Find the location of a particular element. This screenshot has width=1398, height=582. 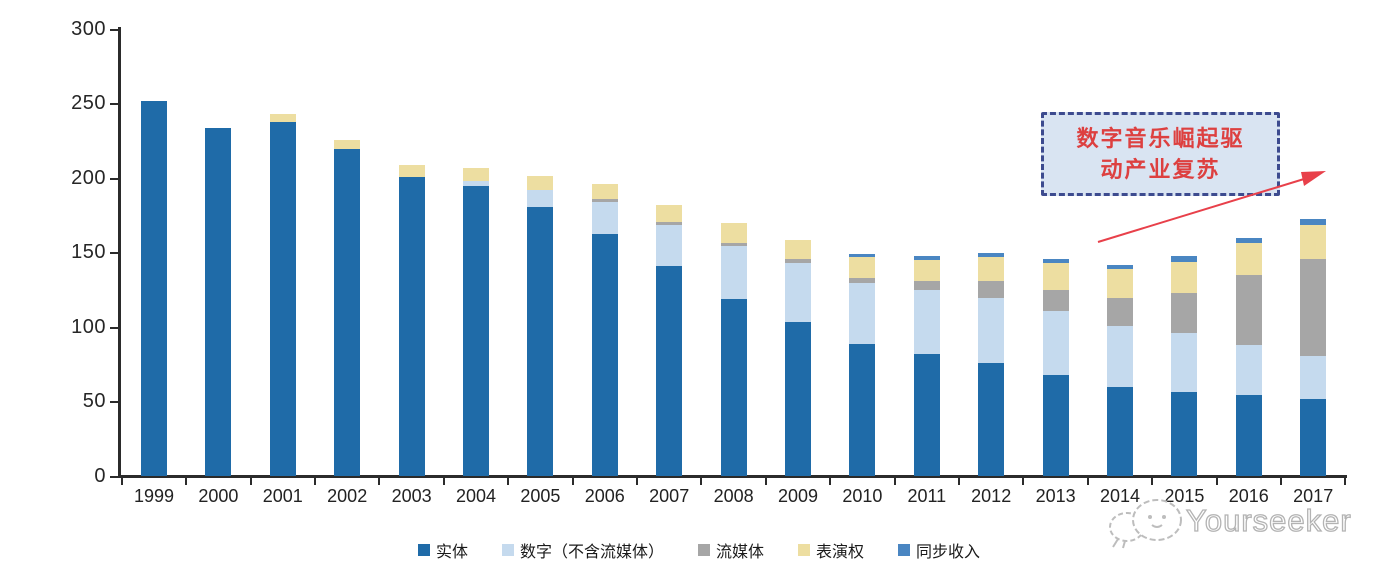

y-axis-tick-label: 250 is located at coordinates (88, 103).